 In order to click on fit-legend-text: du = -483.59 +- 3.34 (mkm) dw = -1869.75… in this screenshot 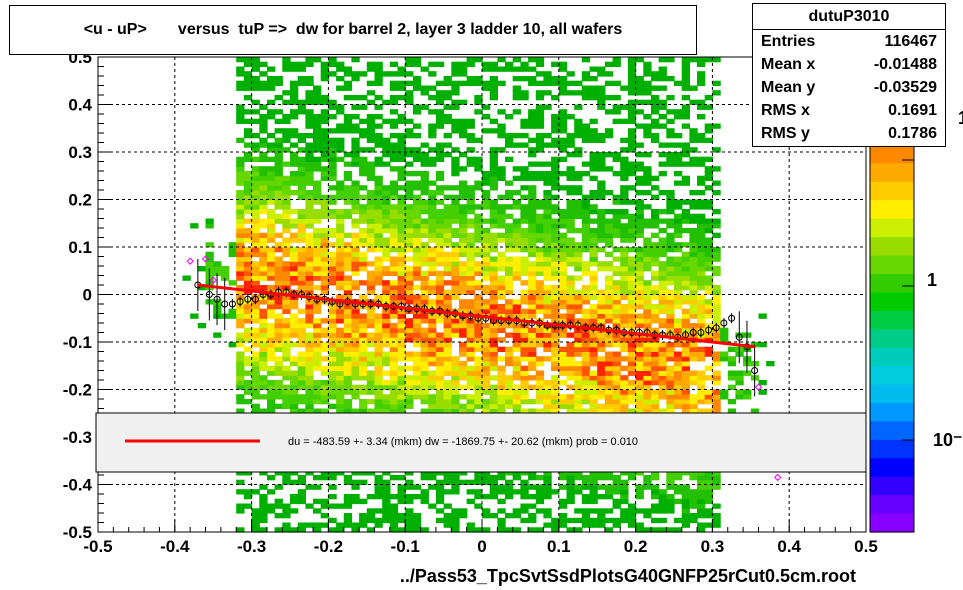, I will do `click(463, 442)`.